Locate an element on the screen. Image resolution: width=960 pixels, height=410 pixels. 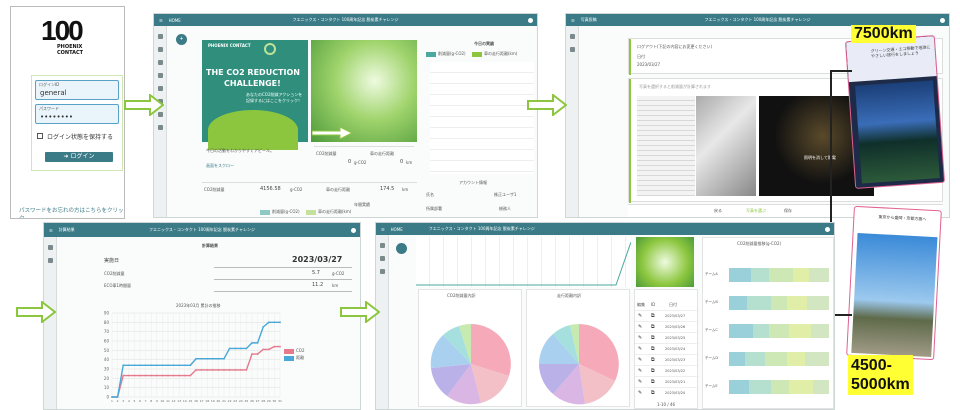
photo-sidebar is located at coordinates (572, 121).